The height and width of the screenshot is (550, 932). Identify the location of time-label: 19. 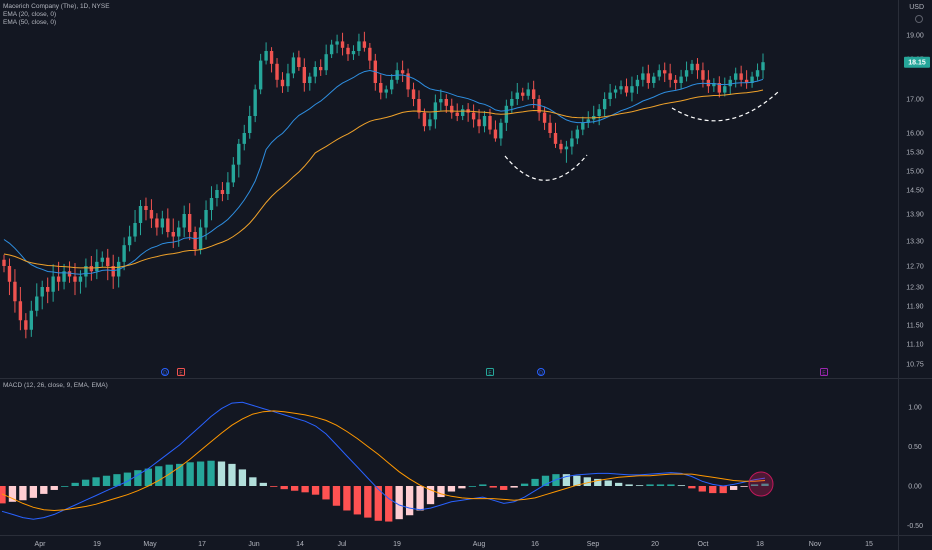
(397, 544).